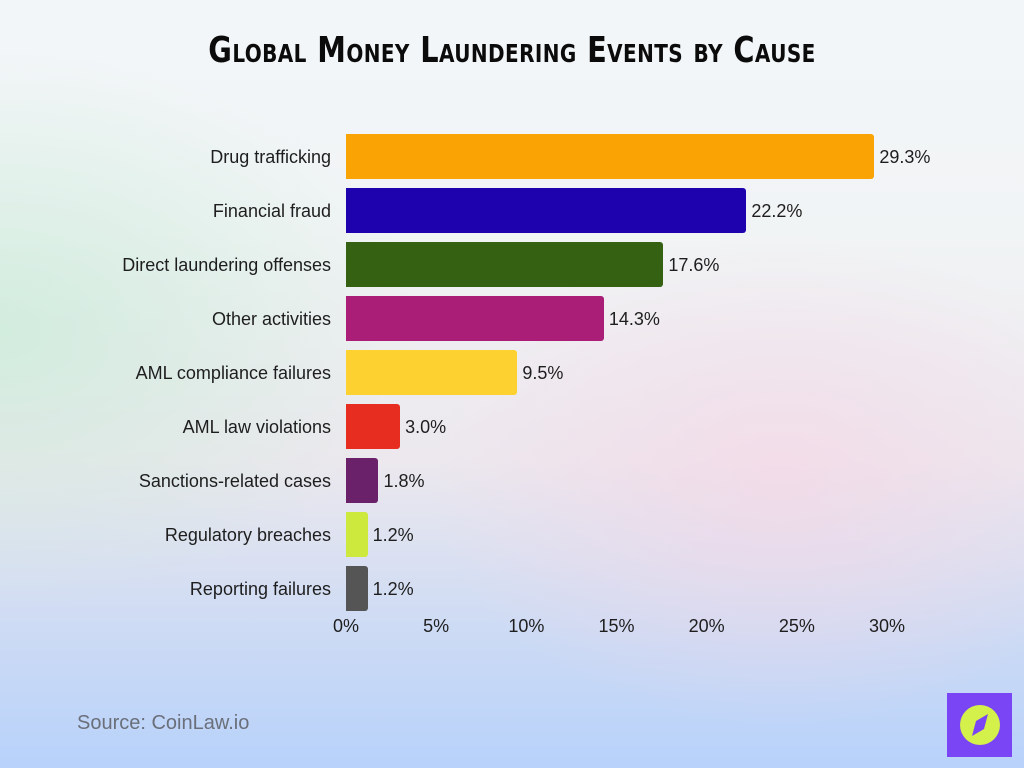 The width and height of the screenshot is (1024, 768). I want to click on category-label: Regulatory breaches, so click(247, 535).